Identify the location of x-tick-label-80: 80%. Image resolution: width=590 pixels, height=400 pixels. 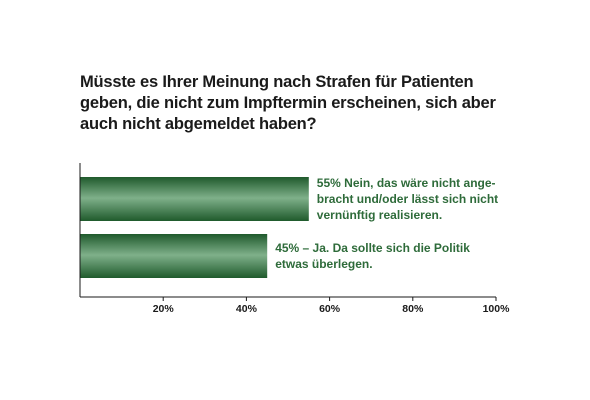
(413, 309).